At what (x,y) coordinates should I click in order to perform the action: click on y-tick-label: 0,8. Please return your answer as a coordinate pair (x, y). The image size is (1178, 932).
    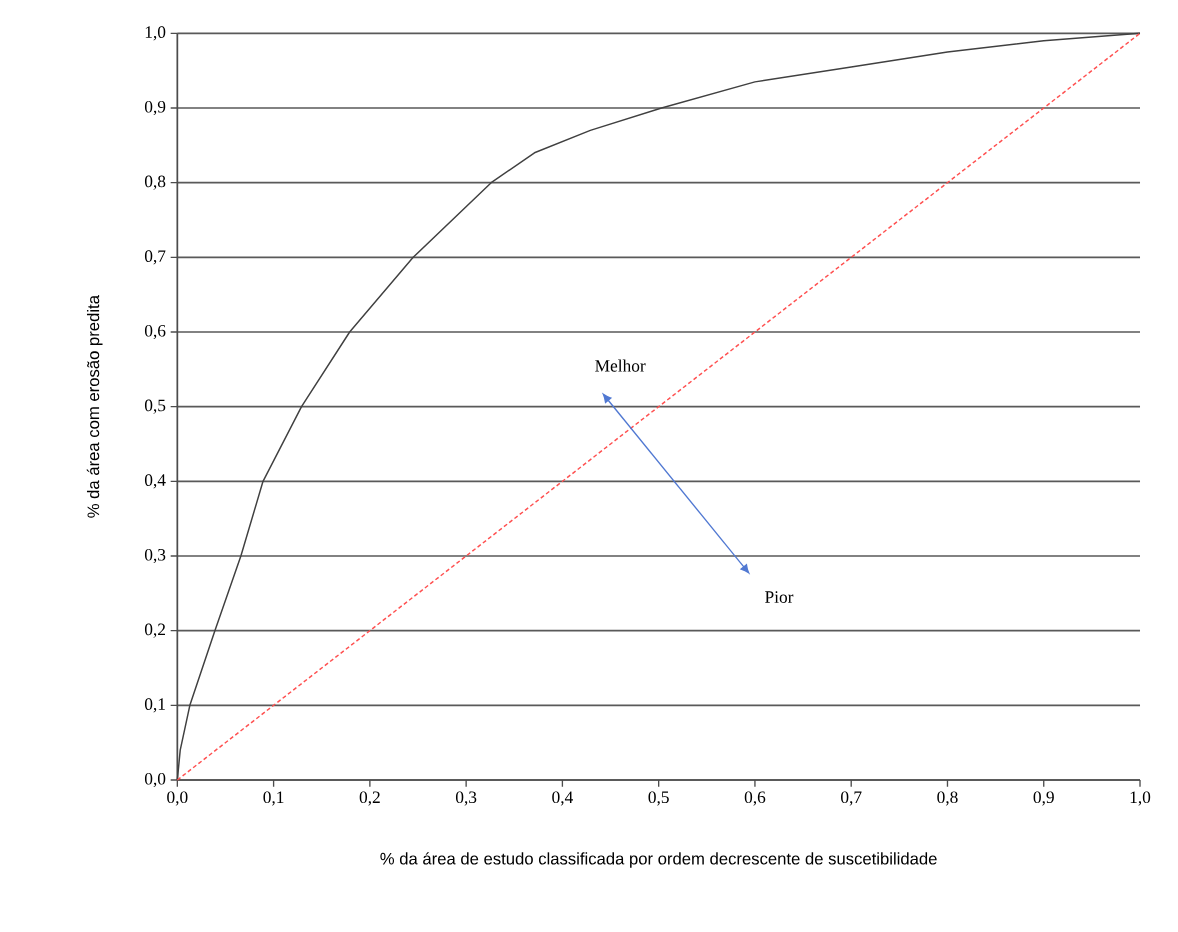
    Looking at the image, I should click on (155, 182).